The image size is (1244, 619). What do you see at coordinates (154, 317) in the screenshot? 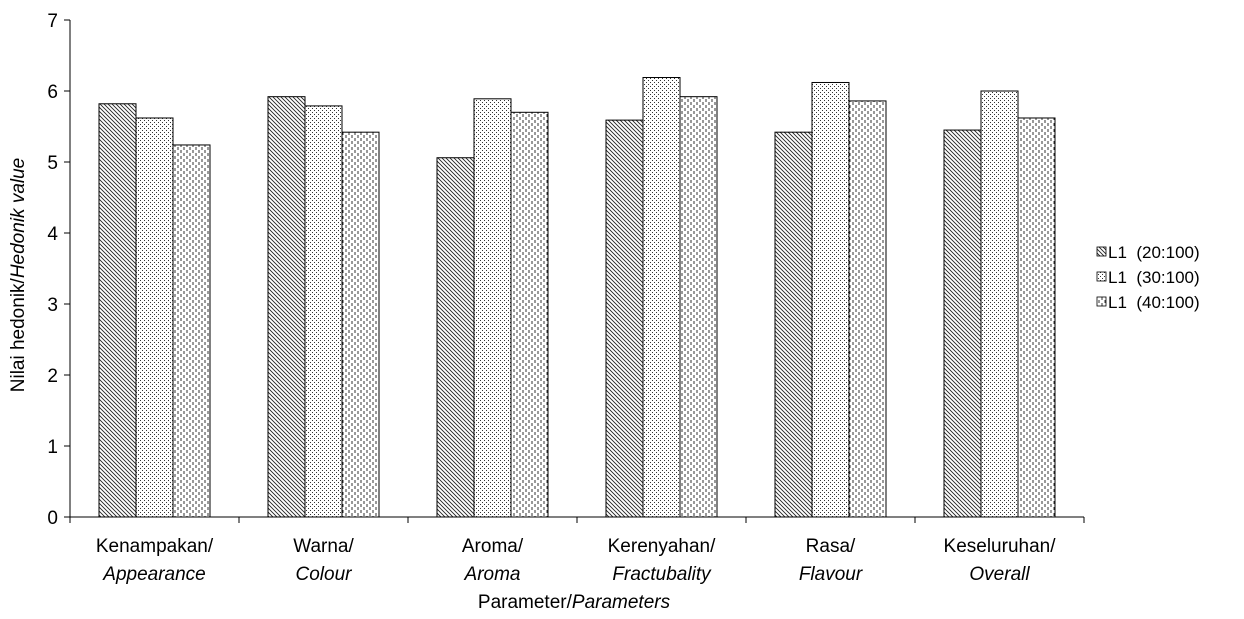
I see `bar-series2-cat1` at bounding box center [154, 317].